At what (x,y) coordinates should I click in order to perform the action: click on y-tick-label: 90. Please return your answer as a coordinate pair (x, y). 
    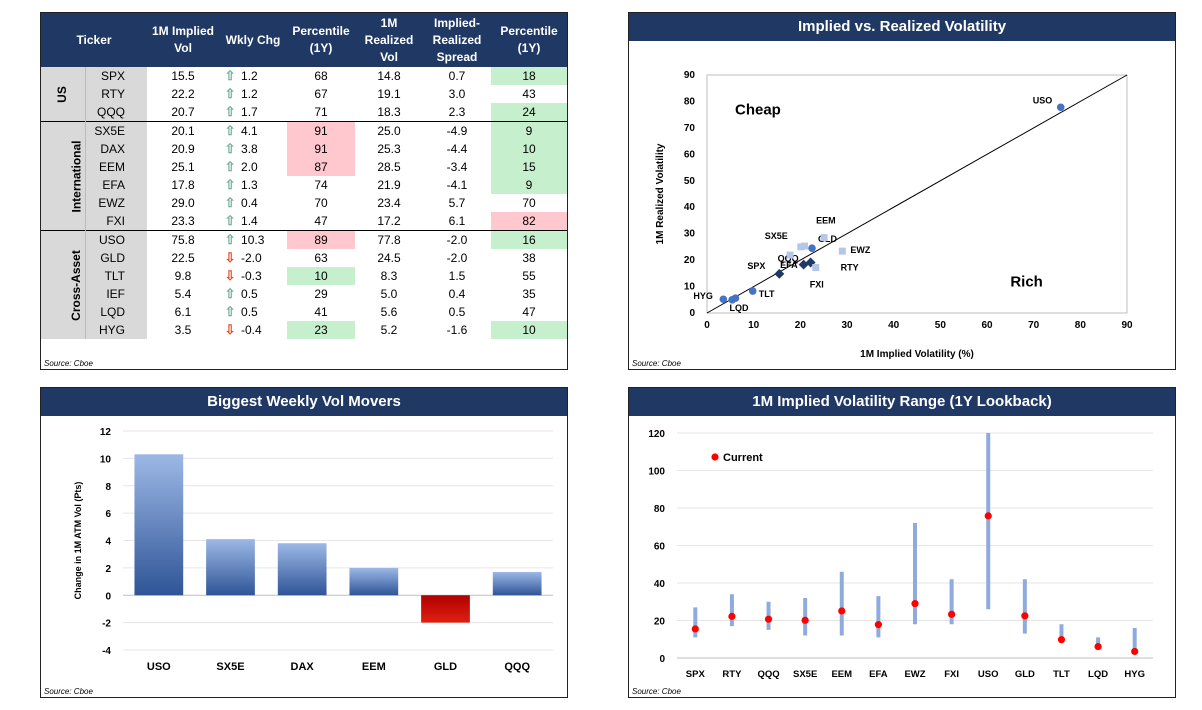
    Looking at the image, I should click on (690, 75).